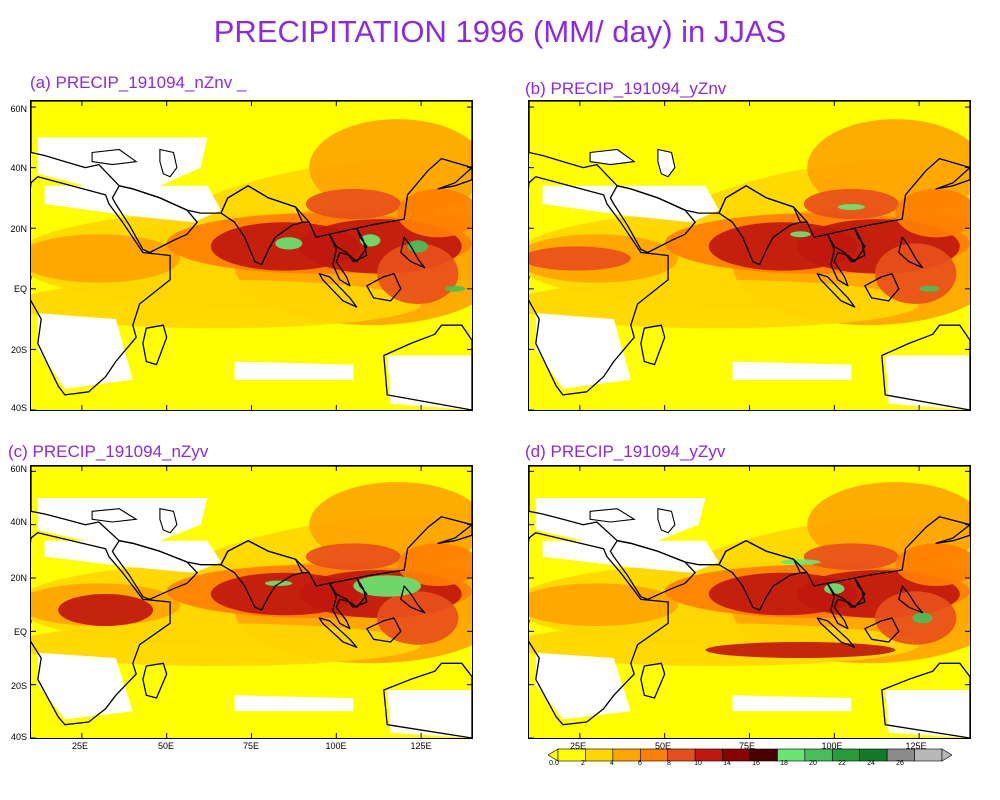 The width and height of the screenshot is (1000, 800). What do you see at coordinates (832, 746) in the screenshot?
I see `lon-tick-d-100e: 100E` at bounding box center [832, 746].